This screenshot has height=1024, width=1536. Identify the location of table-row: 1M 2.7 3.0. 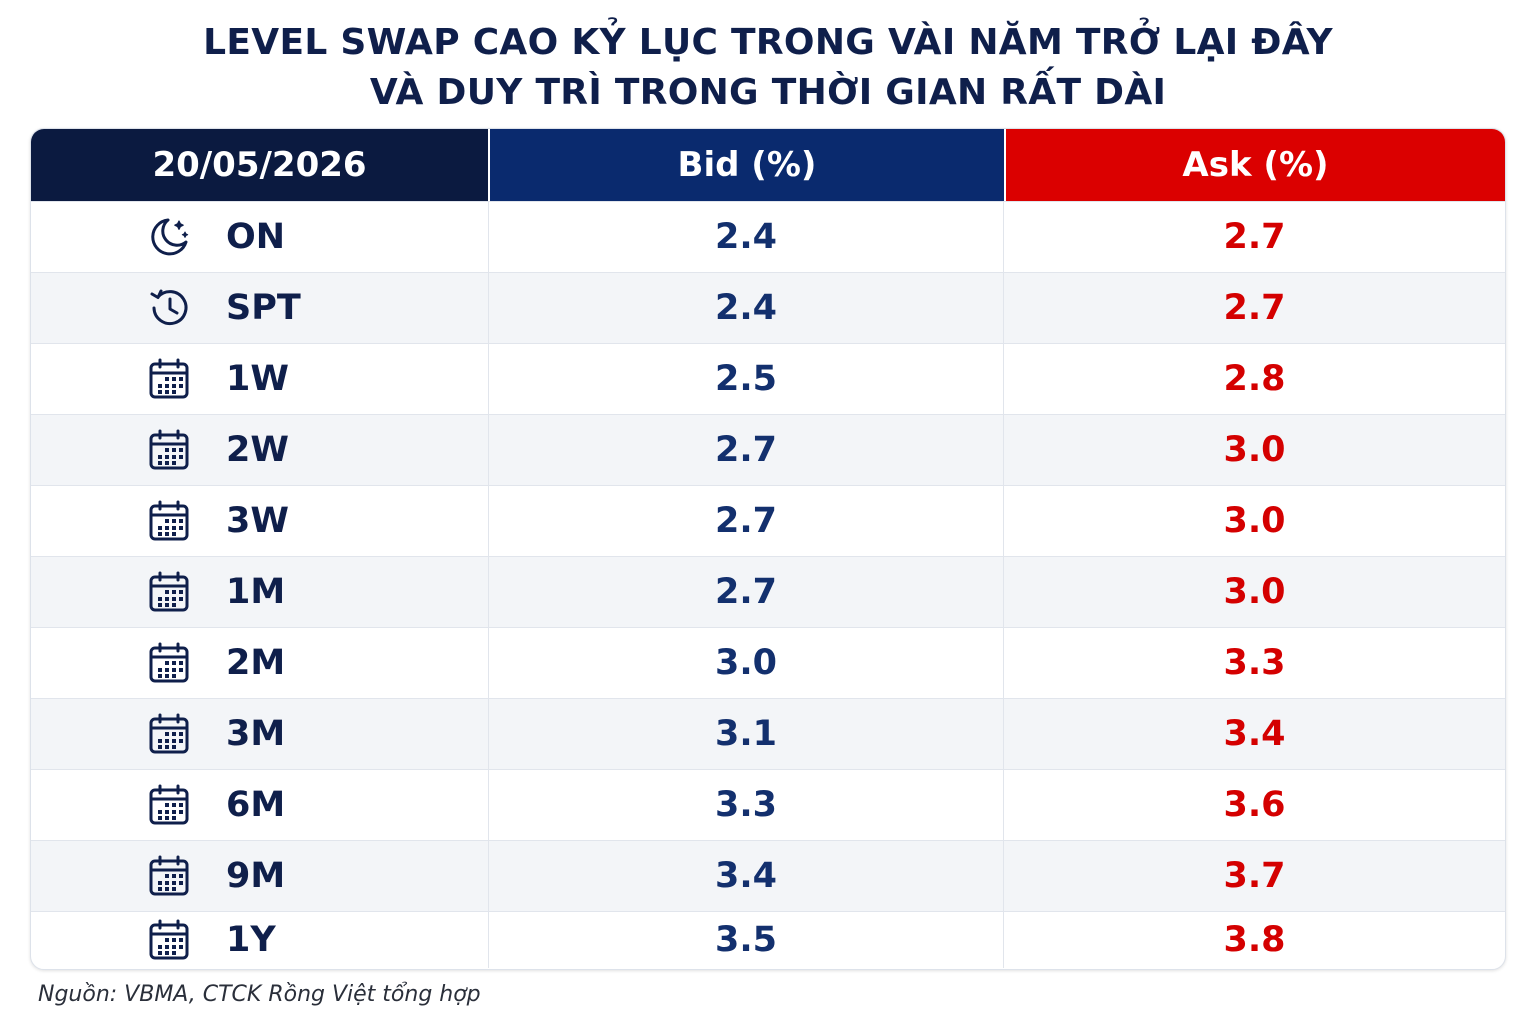
(768, 591).